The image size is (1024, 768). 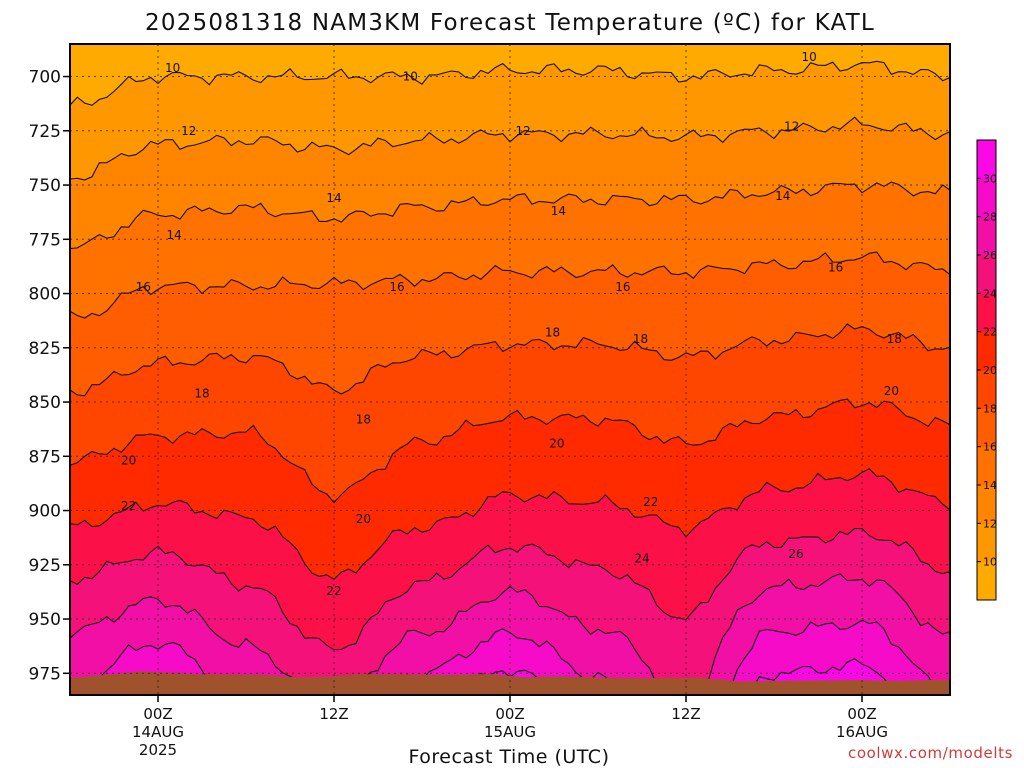 I want to click on colorbar-tick-label: 12, so click(x=990, y=523).